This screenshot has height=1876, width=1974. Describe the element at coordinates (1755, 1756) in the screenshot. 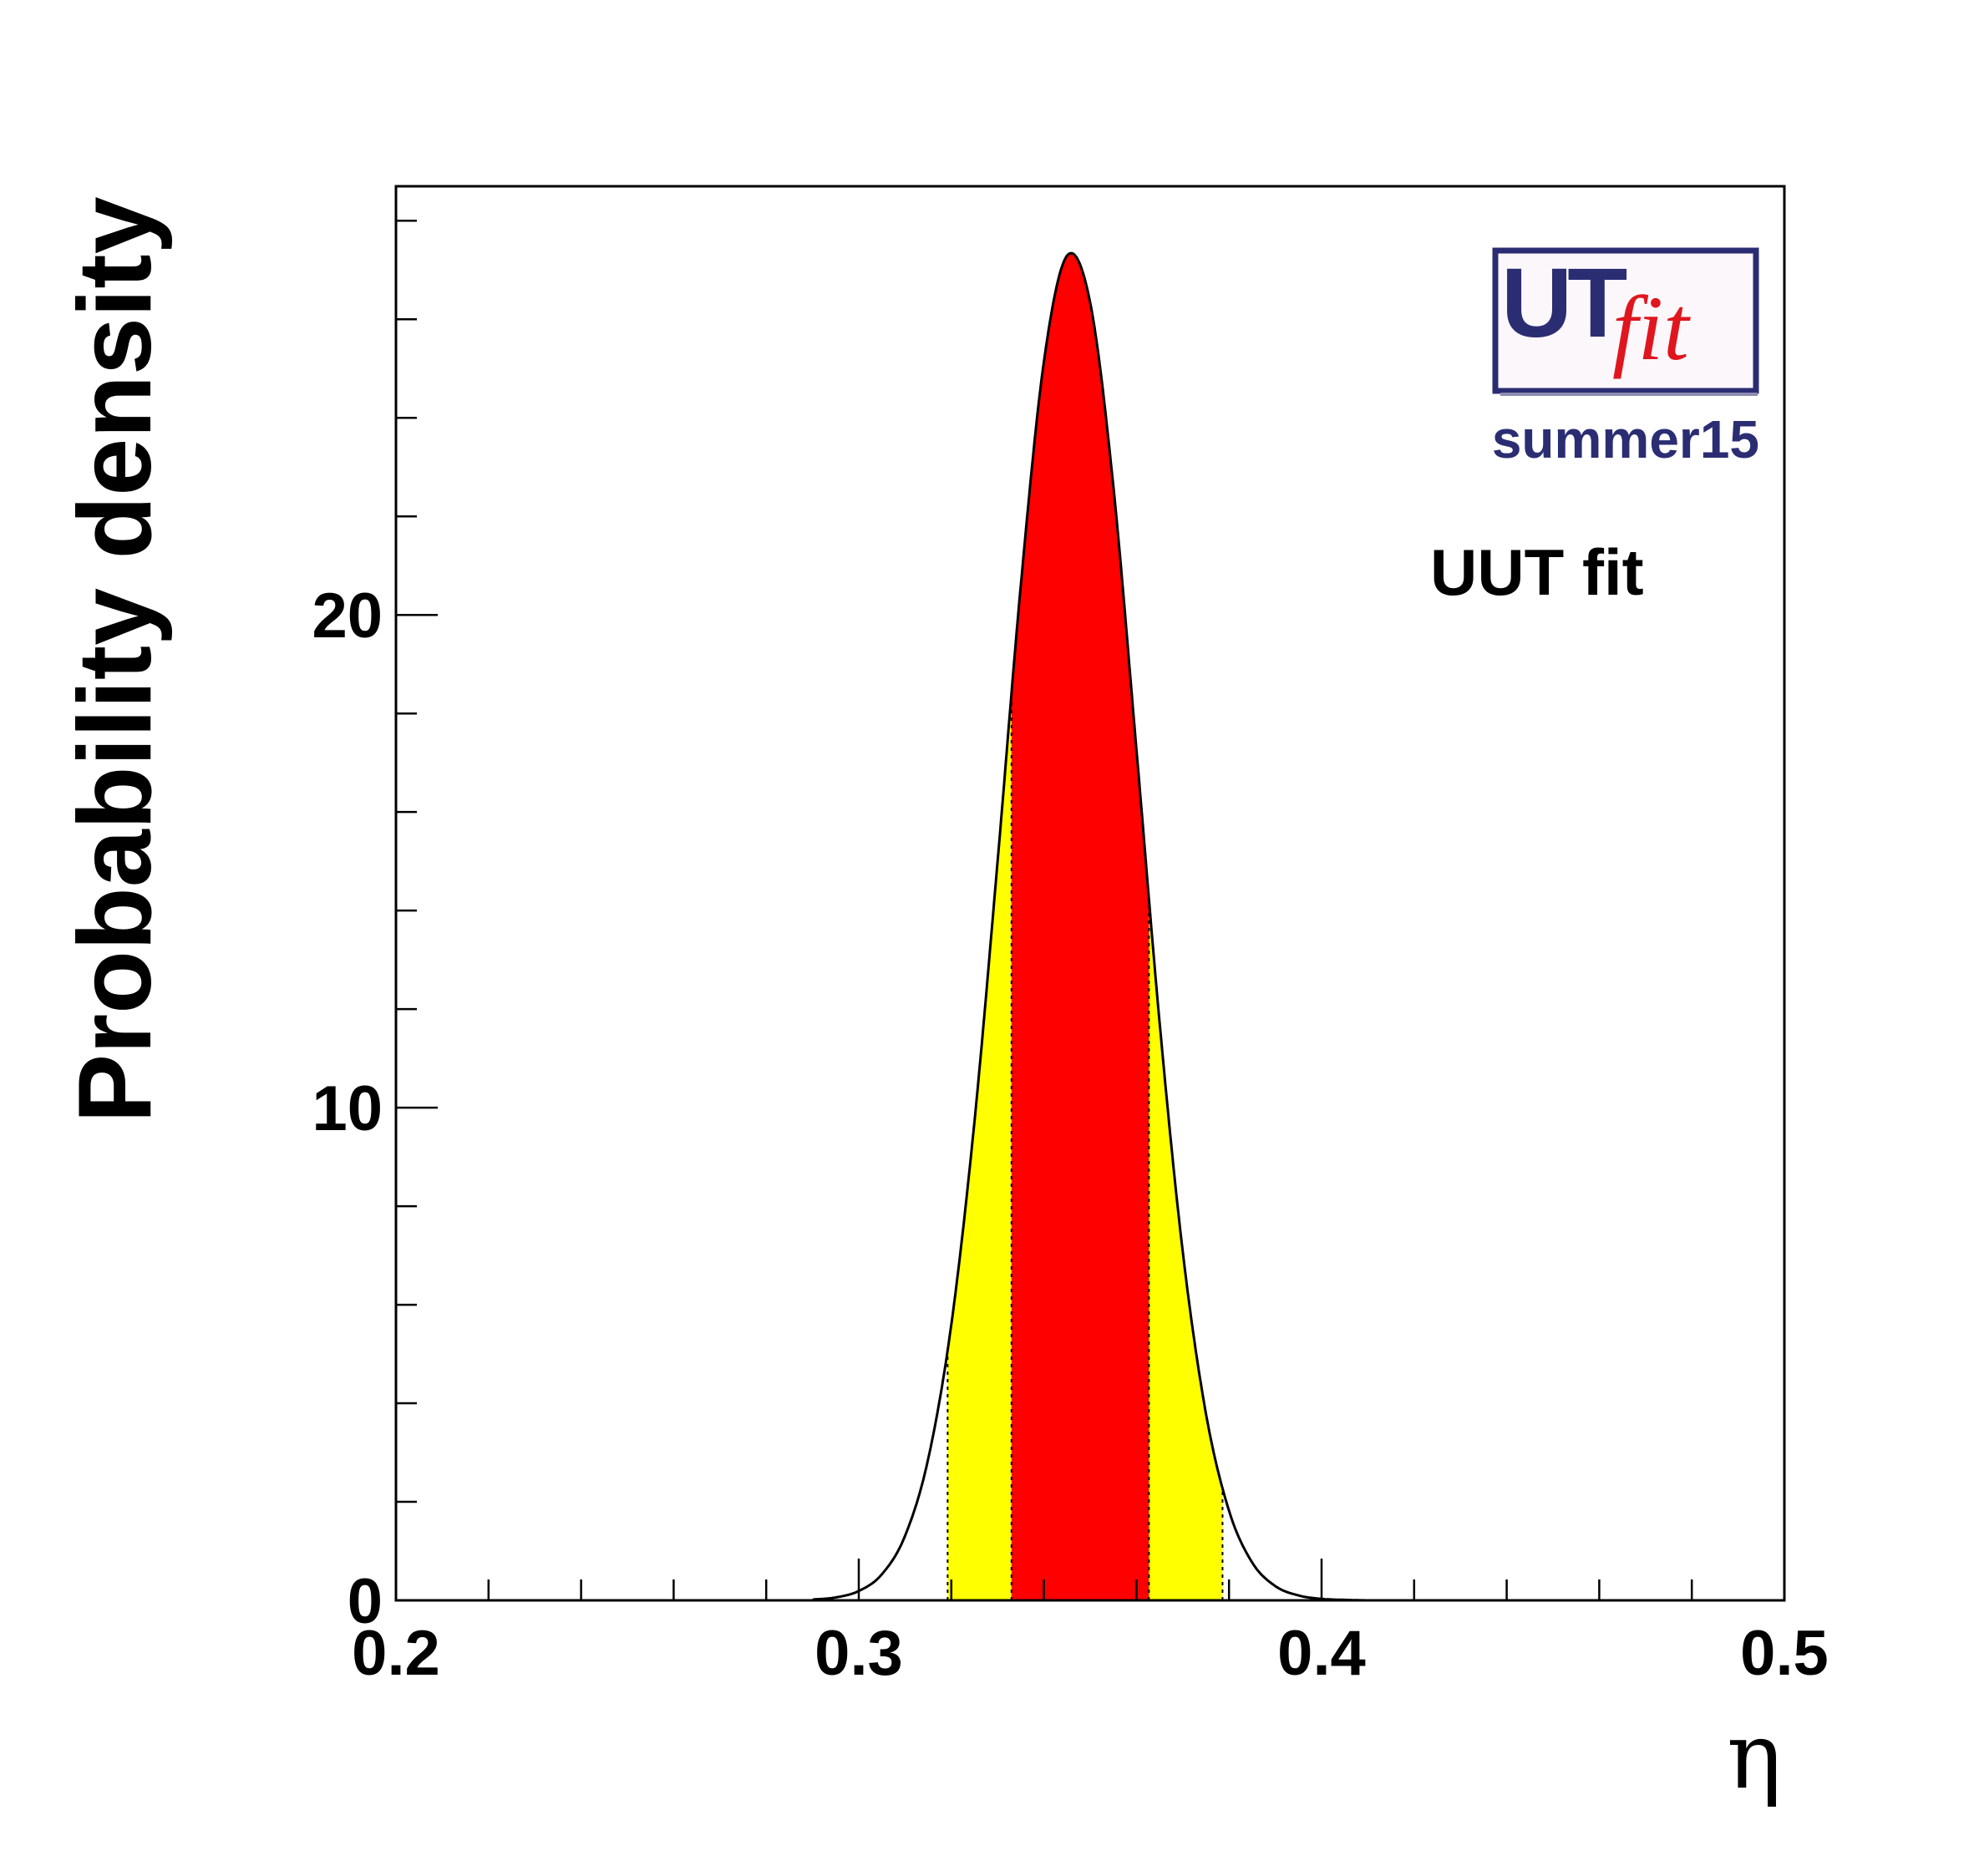

I see `x-axis-title: η` at that location.